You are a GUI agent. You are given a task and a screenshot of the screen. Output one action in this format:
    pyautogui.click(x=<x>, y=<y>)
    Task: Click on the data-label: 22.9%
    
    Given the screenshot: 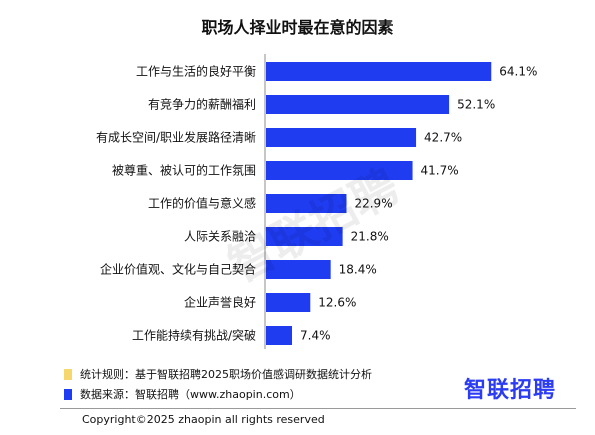 What is the action you would take?
    pyautogui.click(x=373, y=204)
    